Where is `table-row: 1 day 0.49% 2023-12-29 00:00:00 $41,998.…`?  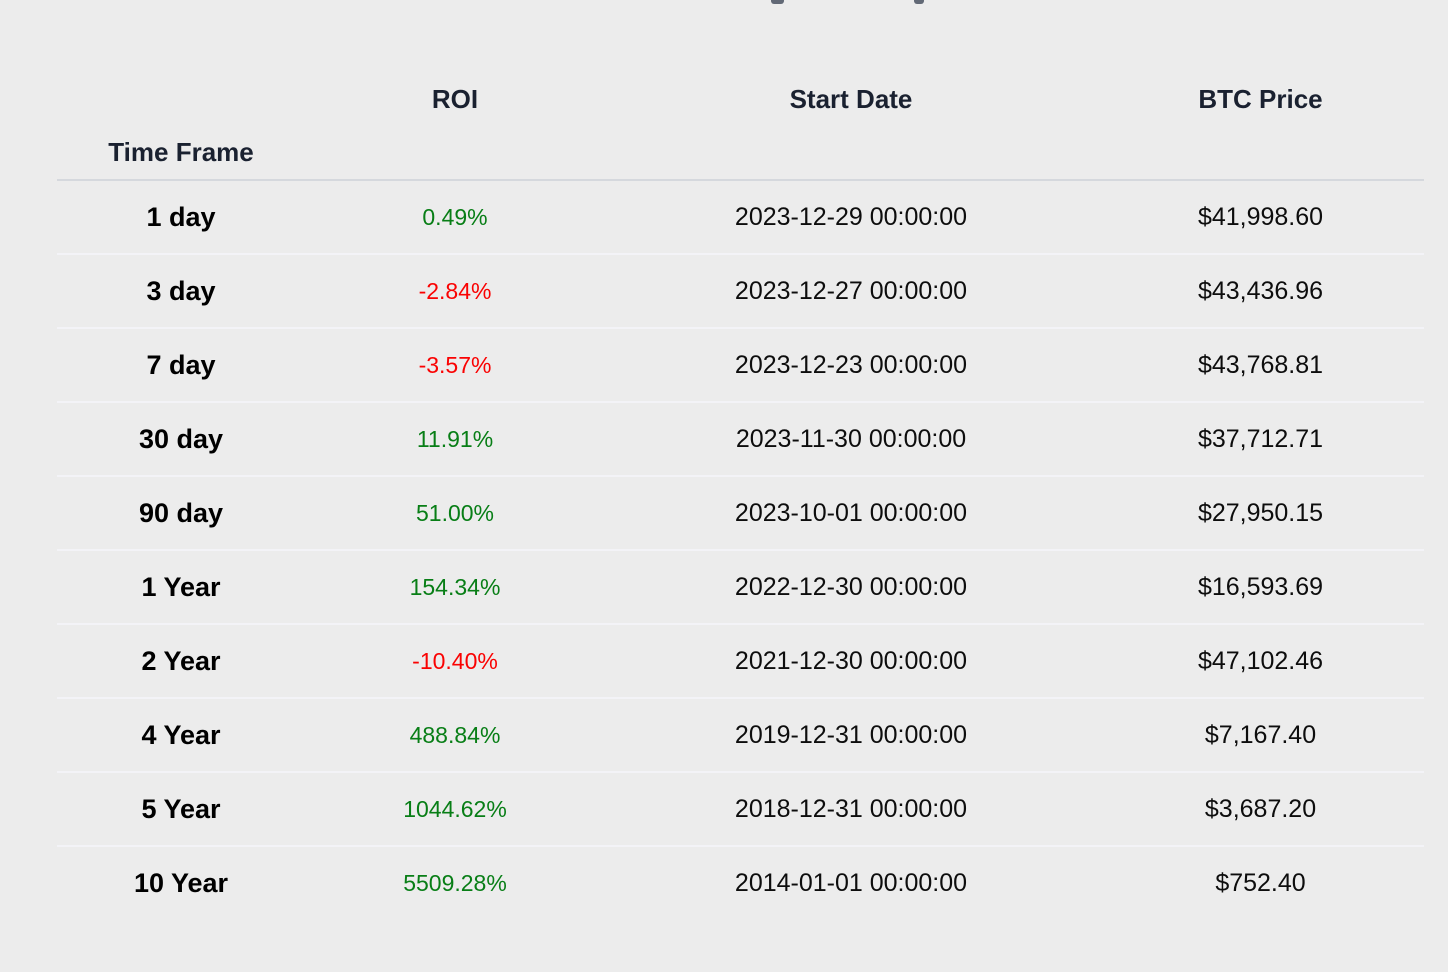 table-row: 1 day 0.49% 2023-12-29 00:00:00 $41,998.… is located at coordinates (740, 217).